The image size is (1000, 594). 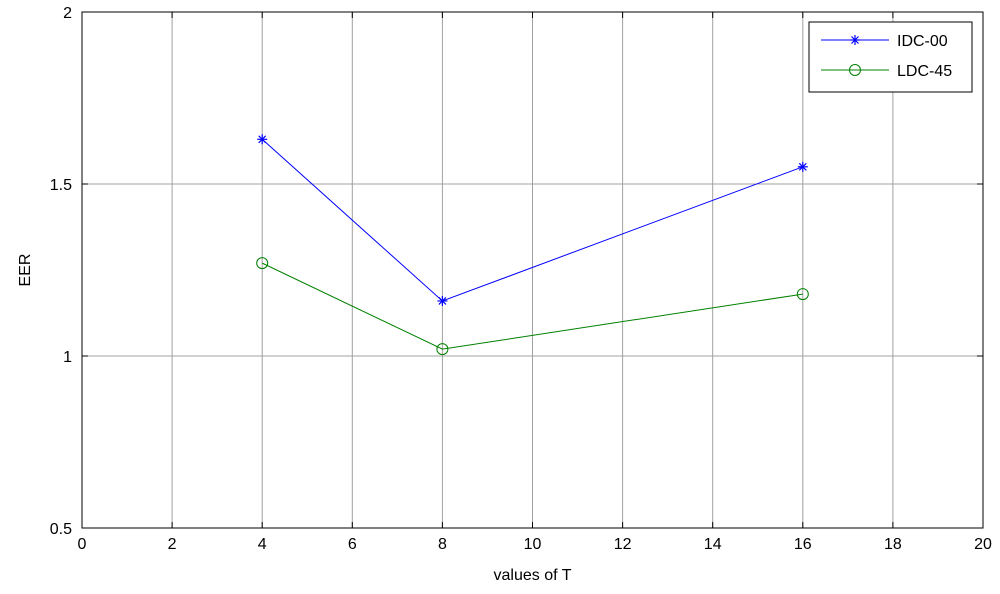 What do you see at coordinates (61, 271) in the screenshot?
I see `y-tick-labels: 0.5 1 1.5 2` at bounding box center [61, 271].